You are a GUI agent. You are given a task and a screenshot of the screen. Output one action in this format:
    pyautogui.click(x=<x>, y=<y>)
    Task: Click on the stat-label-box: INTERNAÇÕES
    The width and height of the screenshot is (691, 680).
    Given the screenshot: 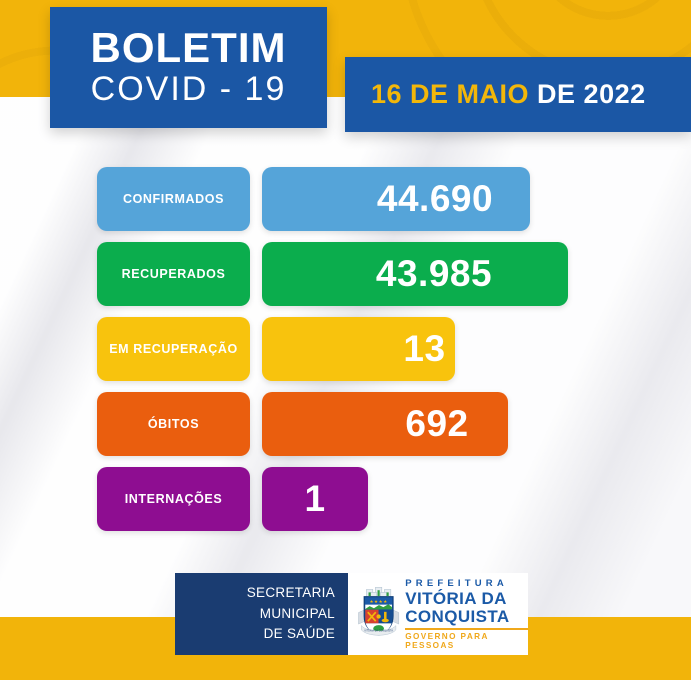 What is the action you would take?
    pyautogui.click(x=173, y=499)
    